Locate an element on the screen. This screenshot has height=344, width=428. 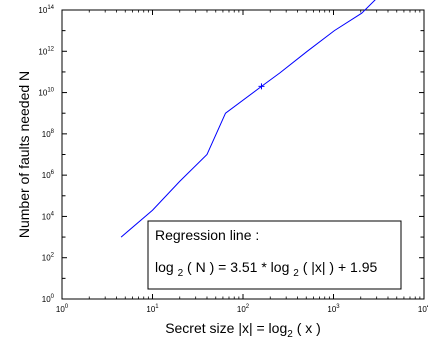
x-tick-label: 10³ is located at coordinates (333, 309).